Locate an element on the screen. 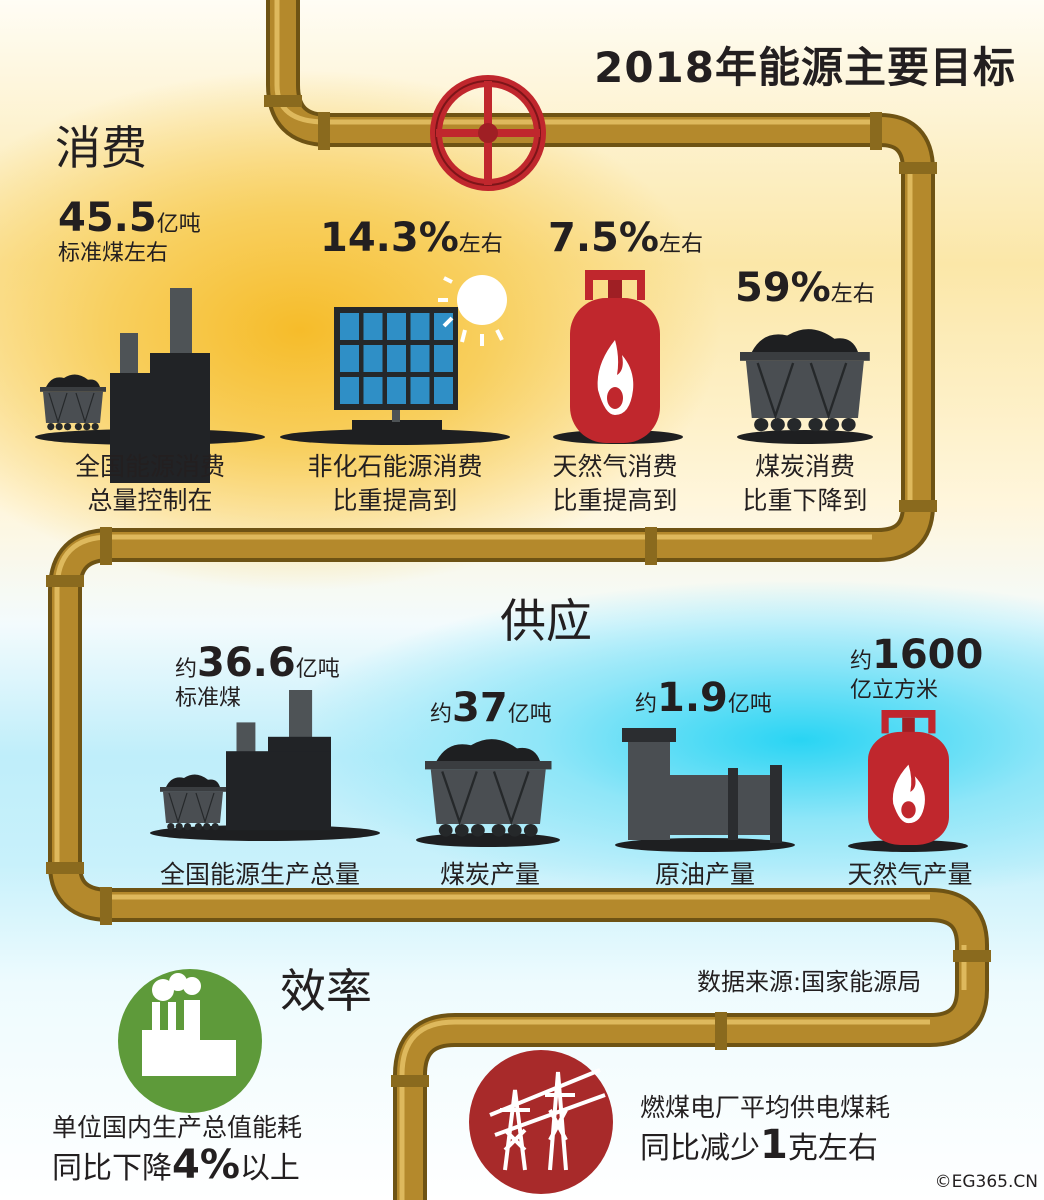 Image resolution: width=1044 pixels, height=1200 pixels. valve-wheel-icon is located at coordinates (488, 133).